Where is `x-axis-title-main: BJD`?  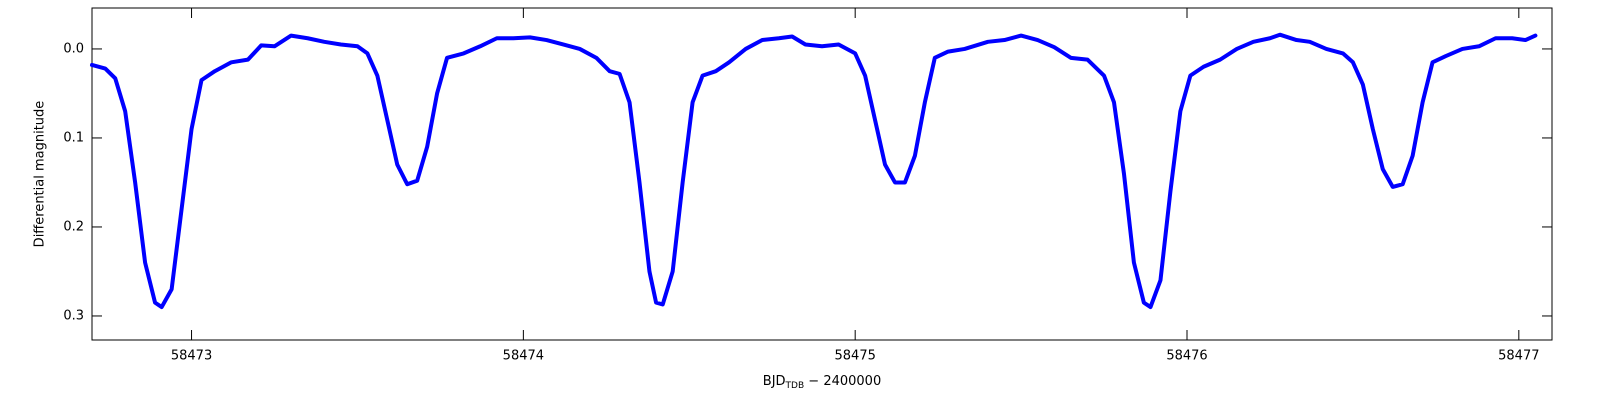 x-axis-title-main: BJD is located at coordinates (774, 381).